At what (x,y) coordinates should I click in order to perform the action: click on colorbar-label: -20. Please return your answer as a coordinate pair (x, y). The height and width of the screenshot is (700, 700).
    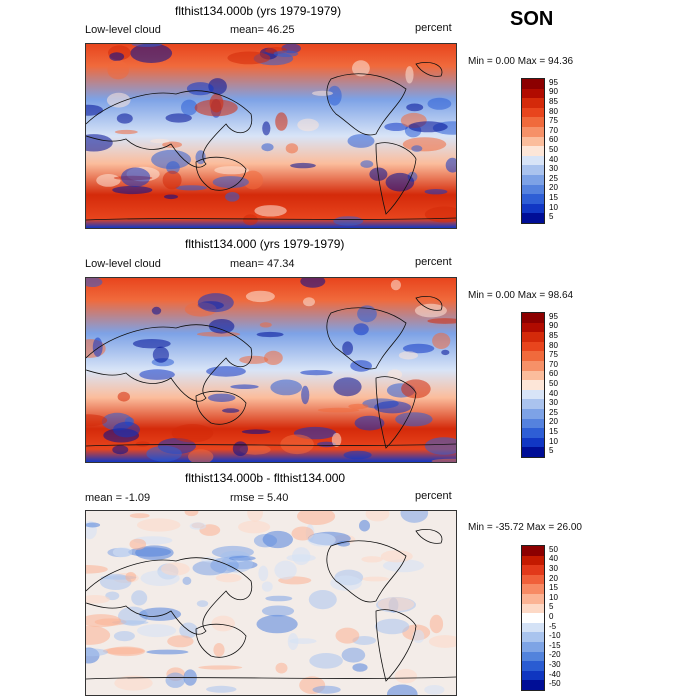
    Looking at the image, I should click on (555, 655).